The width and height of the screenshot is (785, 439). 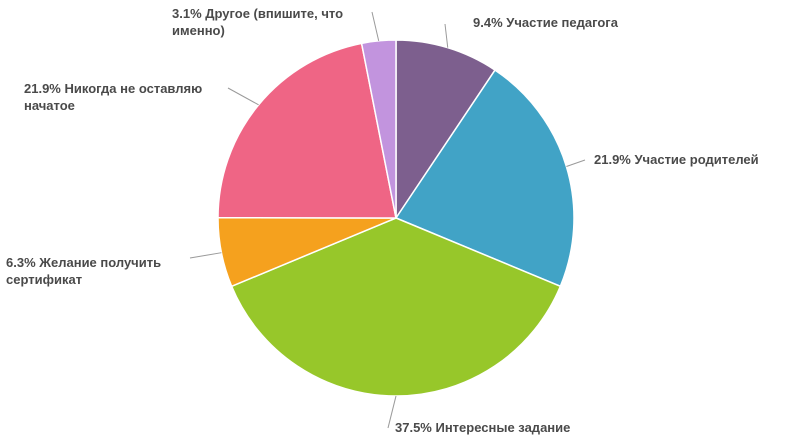 I want to click on slice-label-0-line-0: 9.4% Участие педагога, so click(x=546, y=22).